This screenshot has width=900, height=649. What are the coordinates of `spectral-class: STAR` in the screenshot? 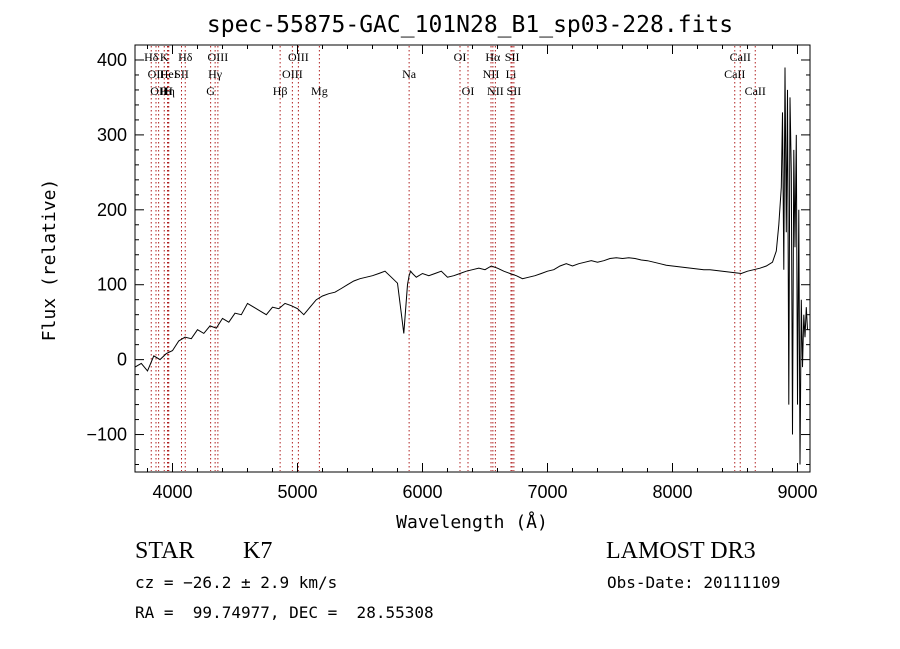 It's located at (165, 551).